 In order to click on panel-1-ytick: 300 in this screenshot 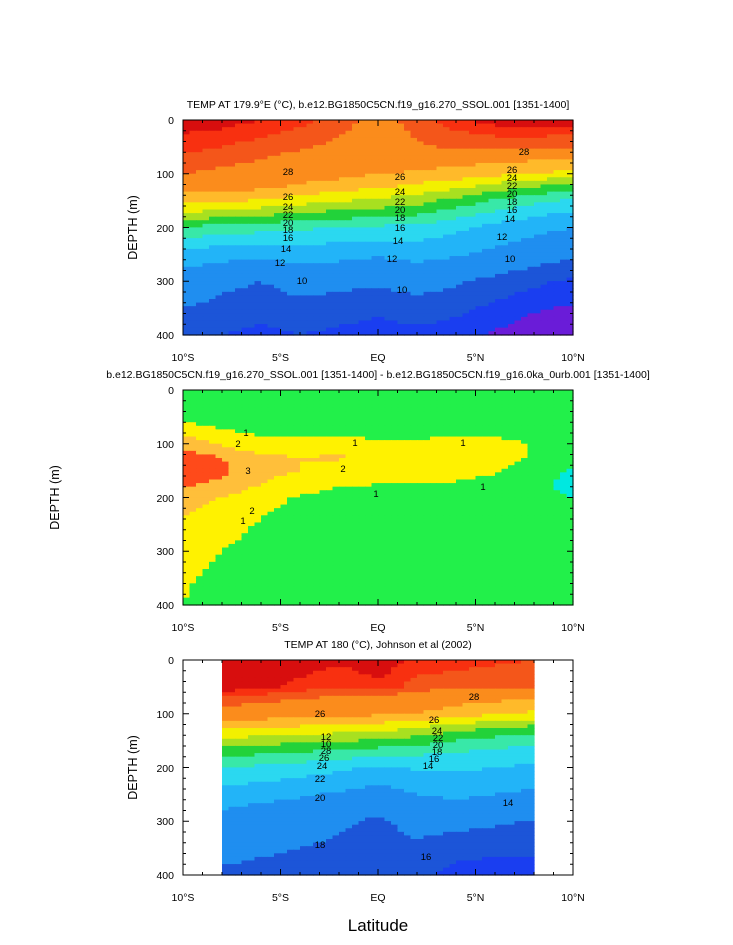, I will do `click(165, 282)`.